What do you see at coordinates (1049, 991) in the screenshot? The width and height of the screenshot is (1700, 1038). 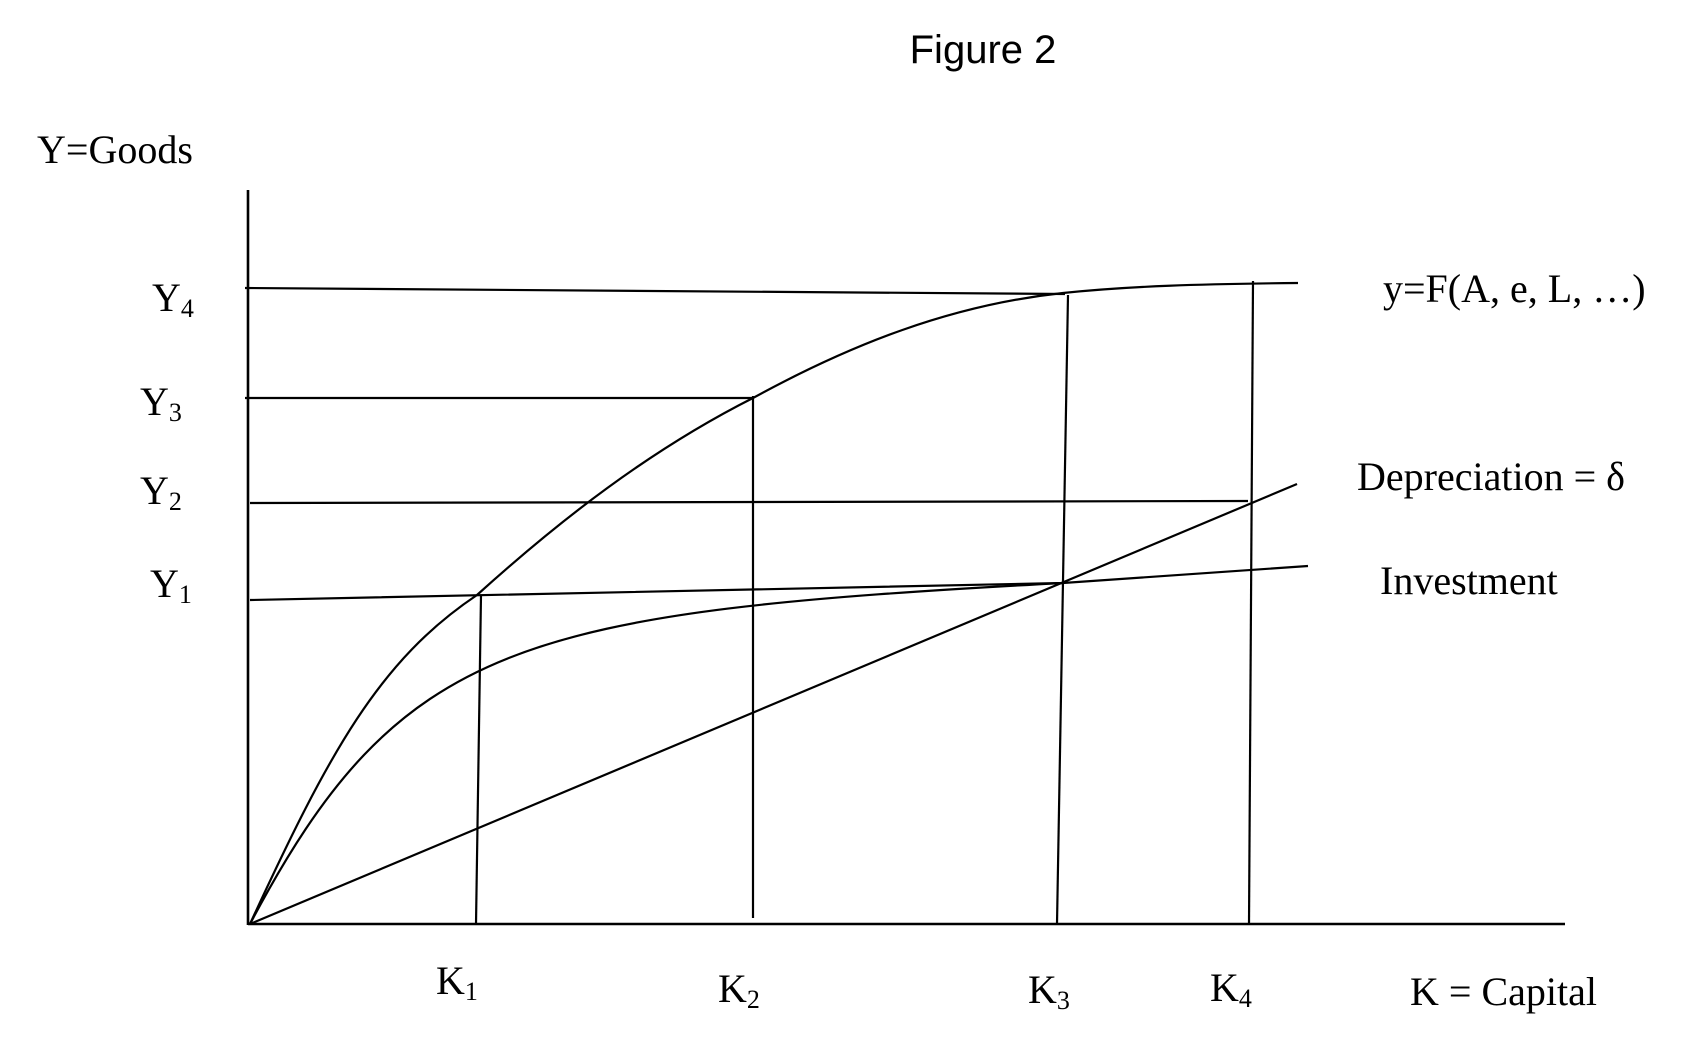 I see `k3-label: K3` at bounding box center [1049, 991].